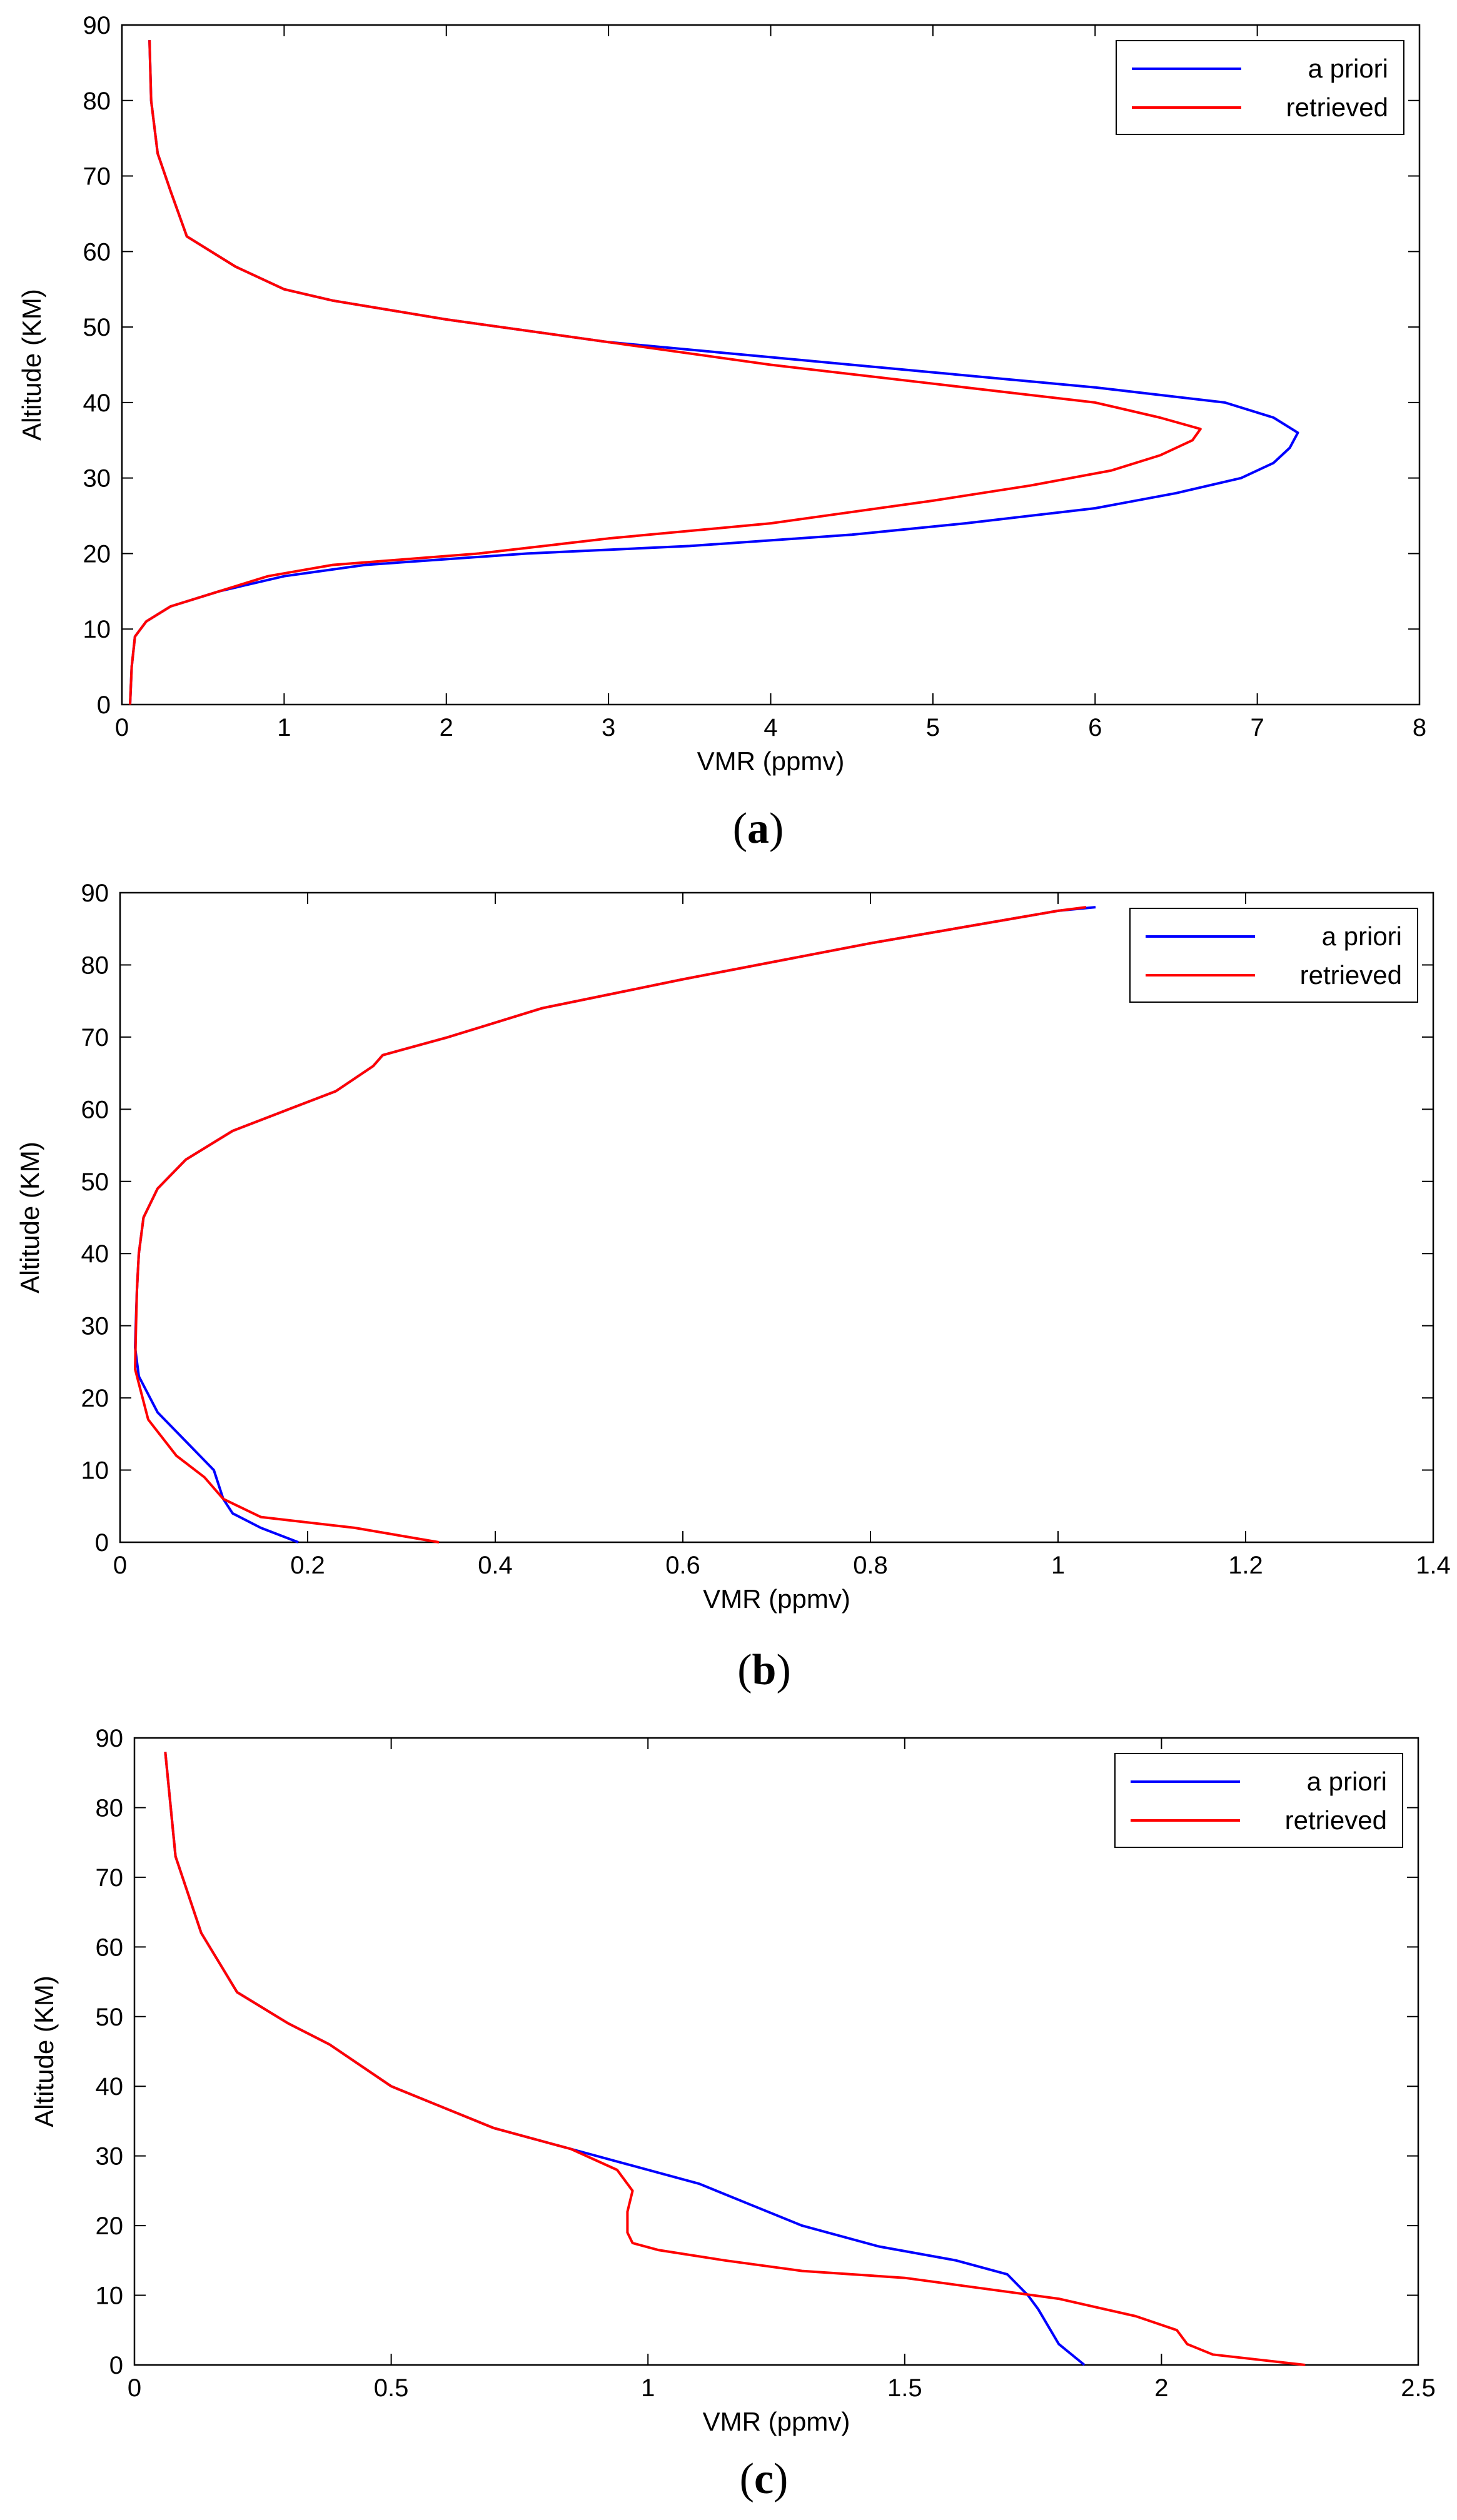 This screenshot has height=2520, width=1457. I want to click on panel-caption-letter: b, so click(764, 1670).